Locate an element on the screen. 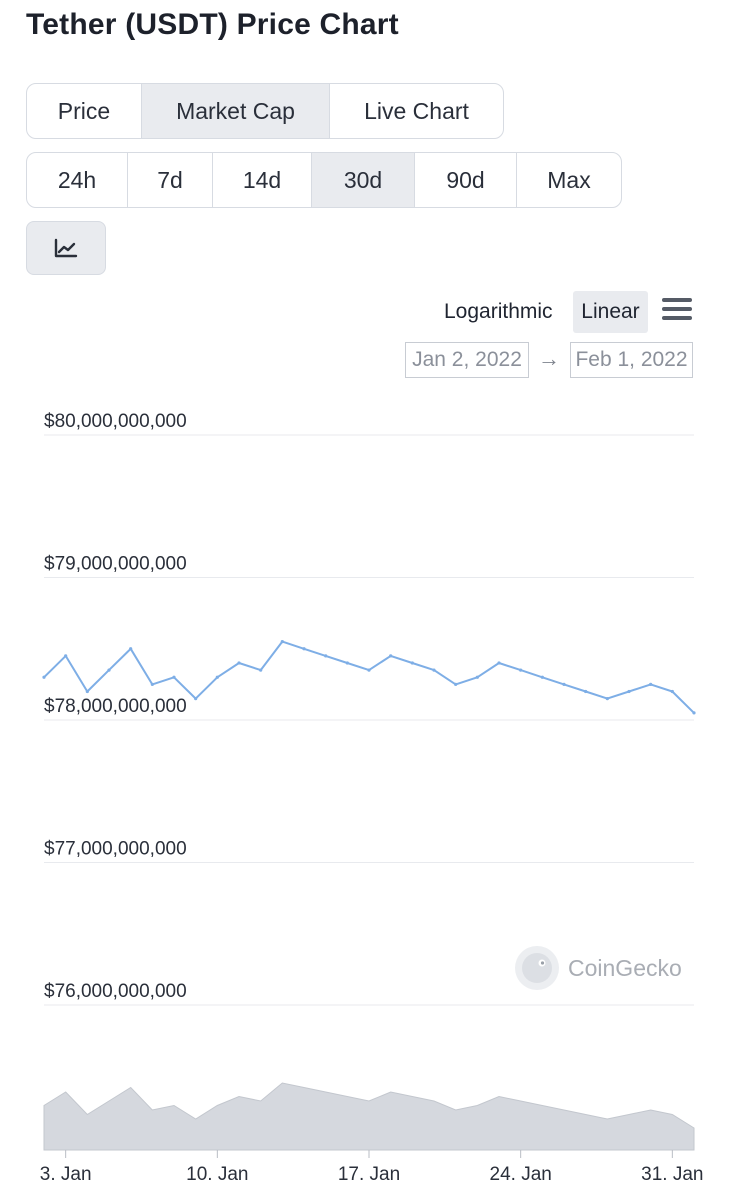 This screenshot has width=738, height=1200. coingecko-watermark: CoinGecko is located at coordinates (598, 968).